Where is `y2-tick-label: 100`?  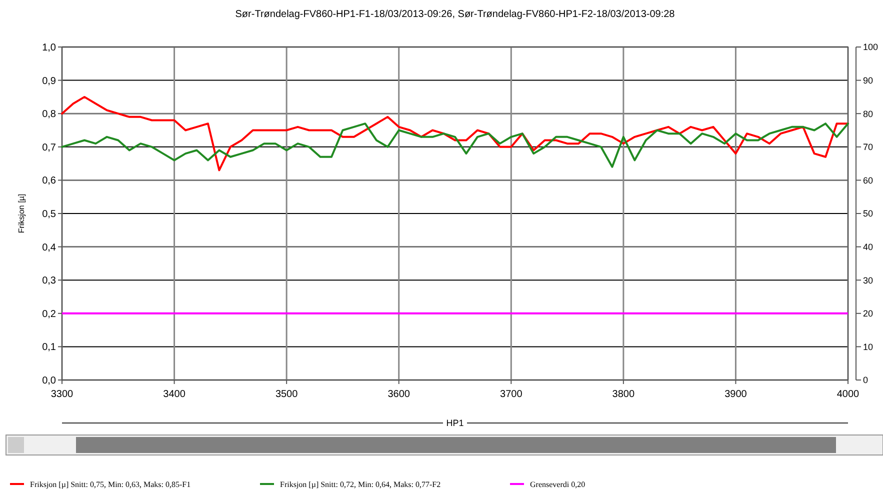 y2-tick-label: 100 is located at coordinates (870, 47).